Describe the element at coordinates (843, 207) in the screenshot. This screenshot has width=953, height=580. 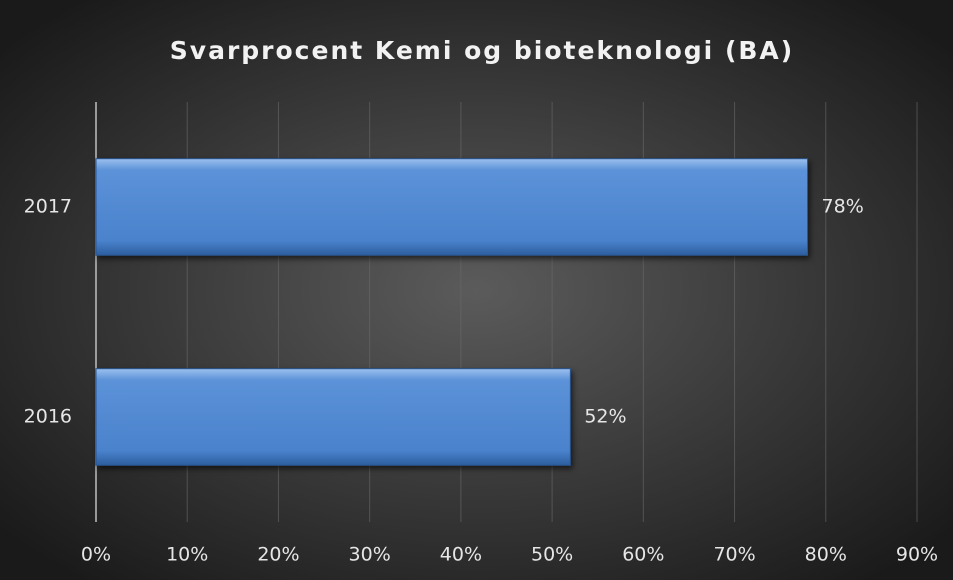
I see `data-label: 78%` at that location.